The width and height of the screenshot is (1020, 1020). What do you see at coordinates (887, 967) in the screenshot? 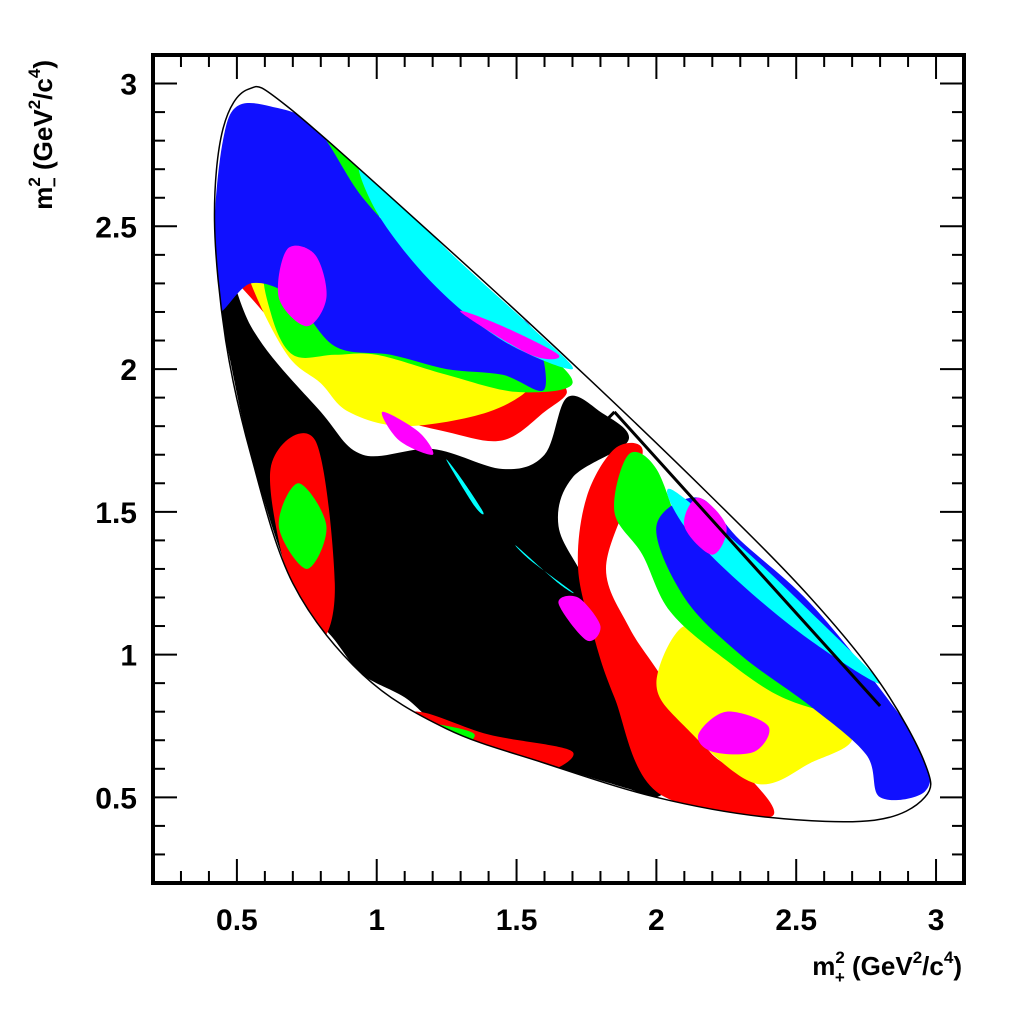
I see `x-axis-title: m2 + (GeV2/c4)` at bounding box center [887, 967].